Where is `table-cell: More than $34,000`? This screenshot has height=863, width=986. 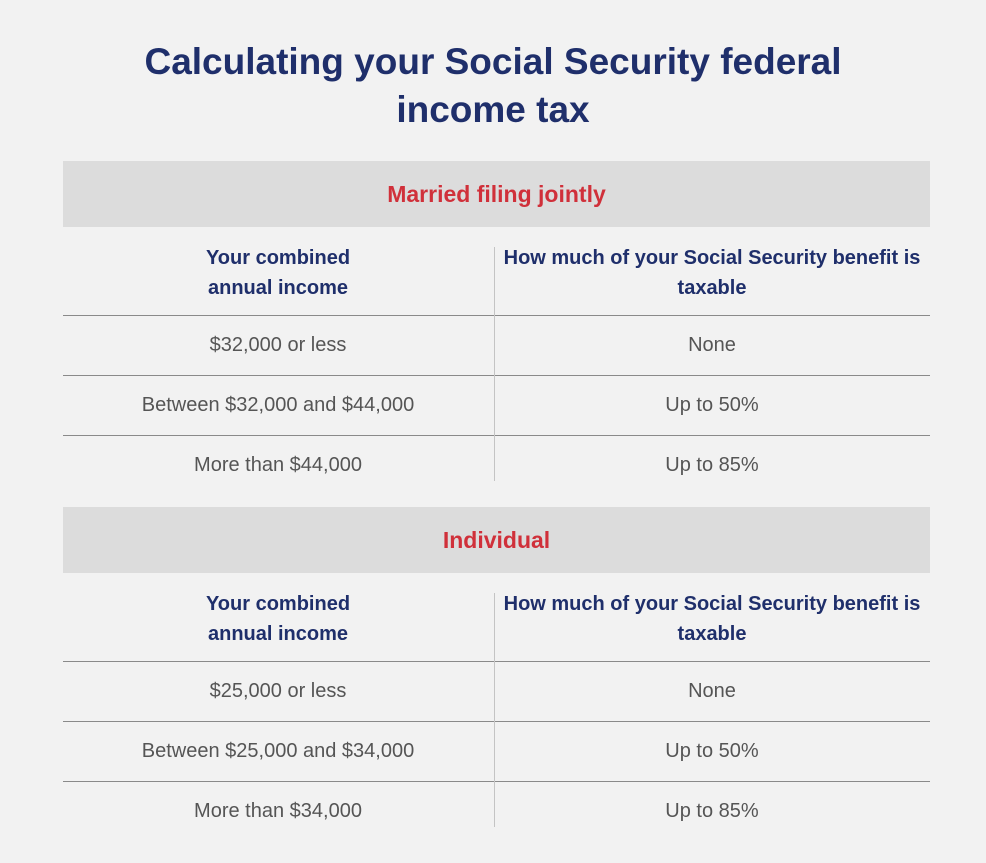 table-cell: More than $34,000 is located at coordinates (278, 811).